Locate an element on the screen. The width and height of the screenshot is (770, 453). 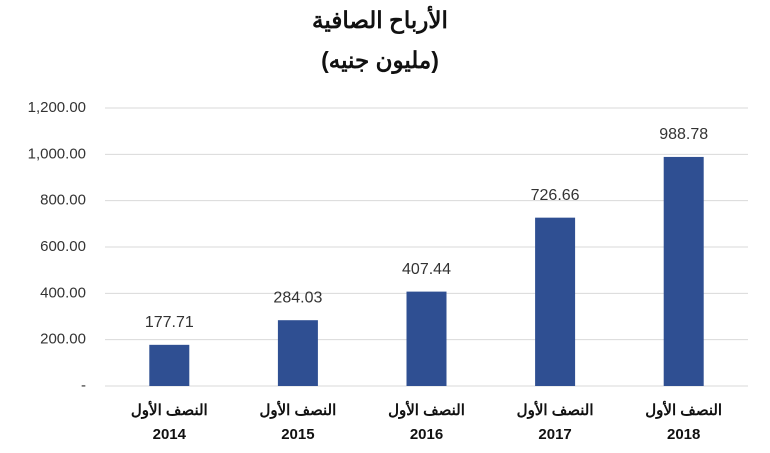
x-tick-label: 2018 is located at coordinates (683, 434).